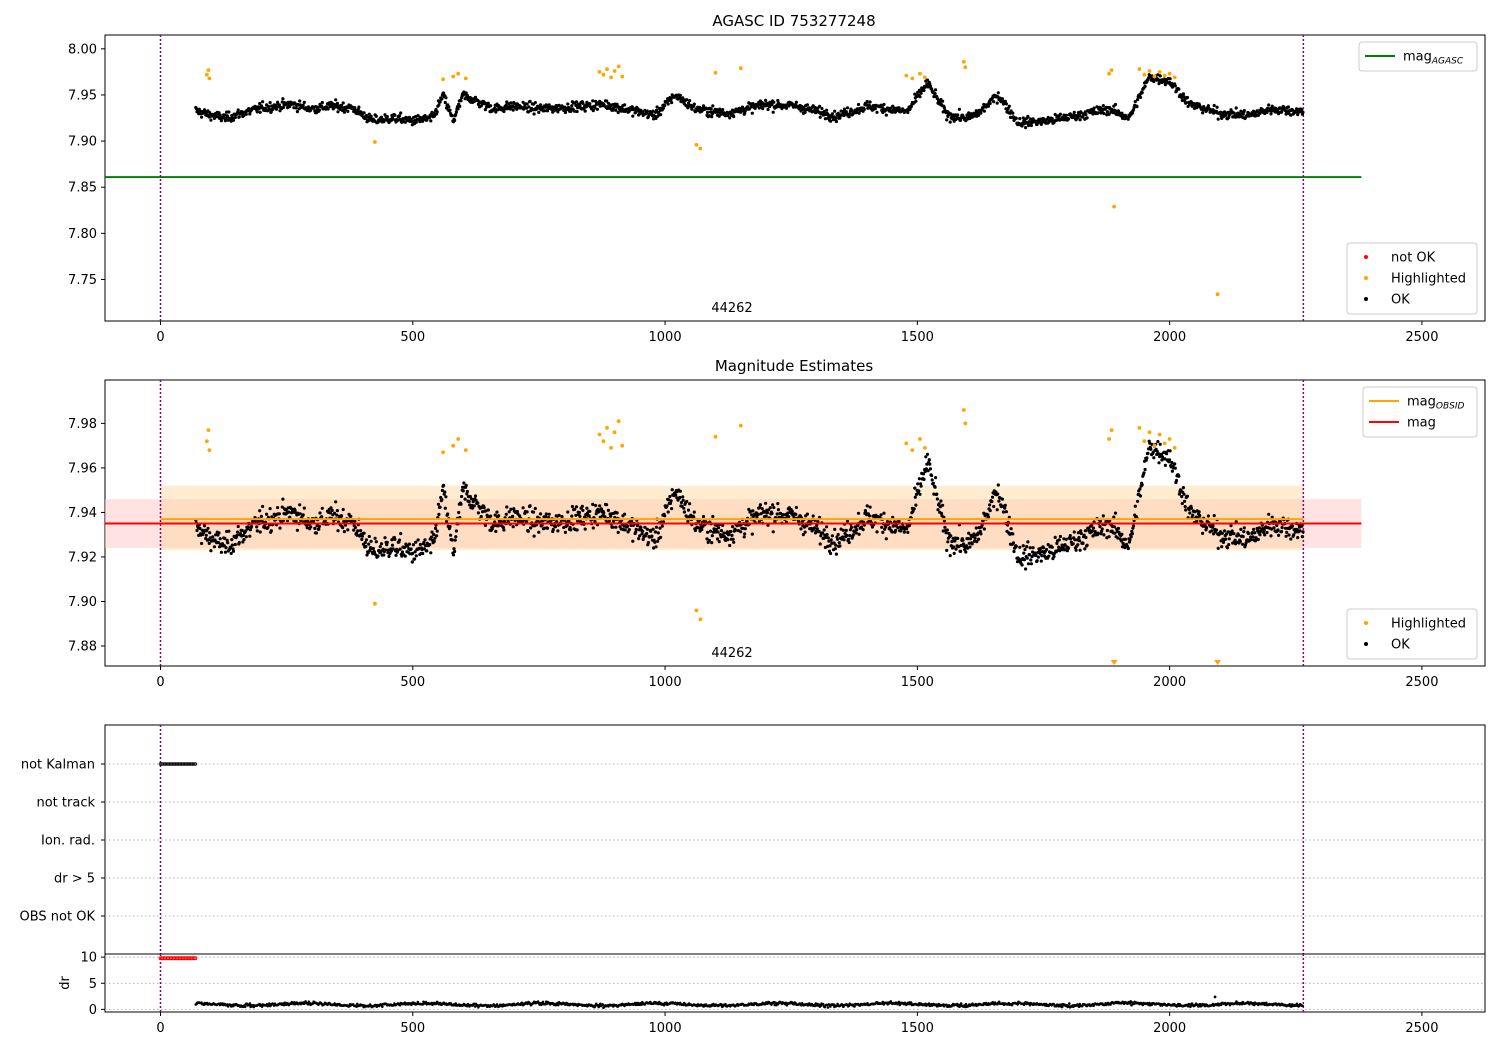 The width and height of the screenshot is (1500, 1050). What do you see at coordinates (1421, 1028) in the screenshot?
I see `x-tick-label: 2500` at bounding box center [1421, 1028].